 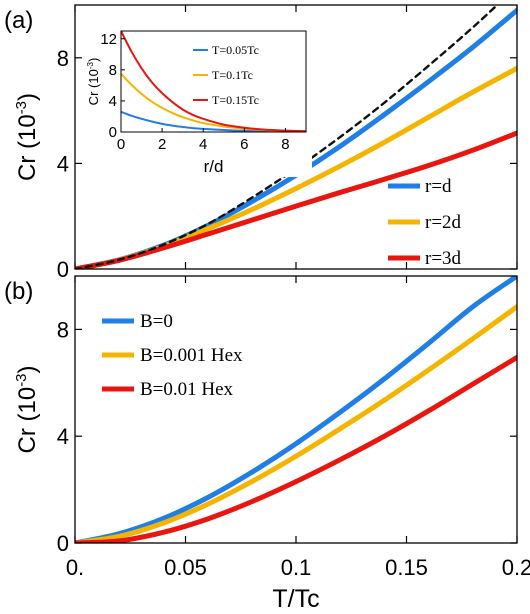 I want to click on y-axis-label-a: Cr (10-3), so click(x=27, y=137).